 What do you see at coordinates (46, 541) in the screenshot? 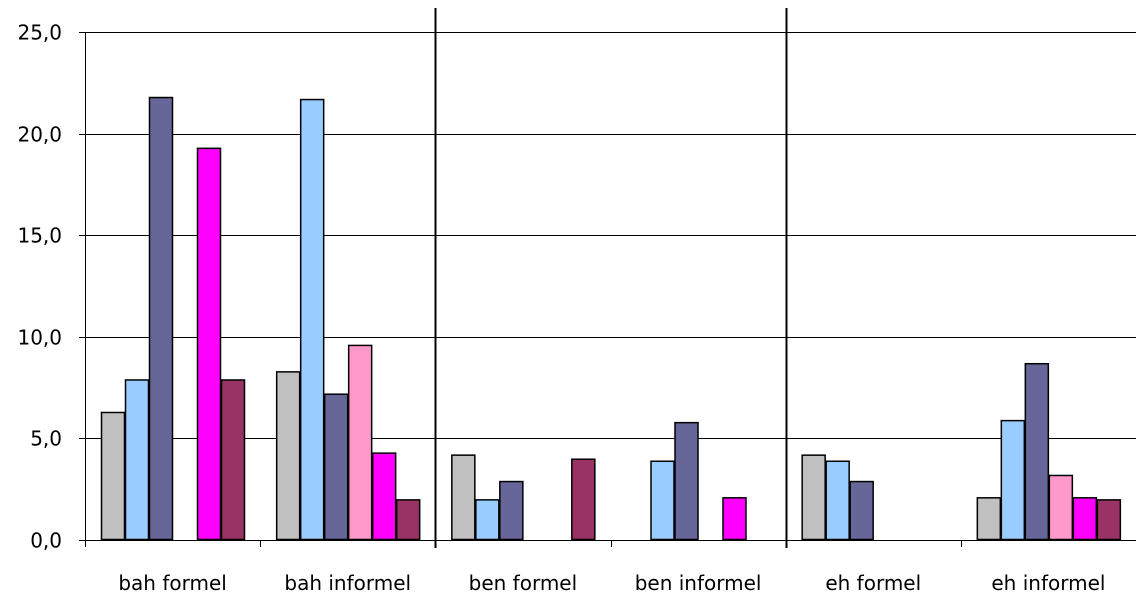
I see `y-tick-label: 0,0` at bounding box center [46, 541].